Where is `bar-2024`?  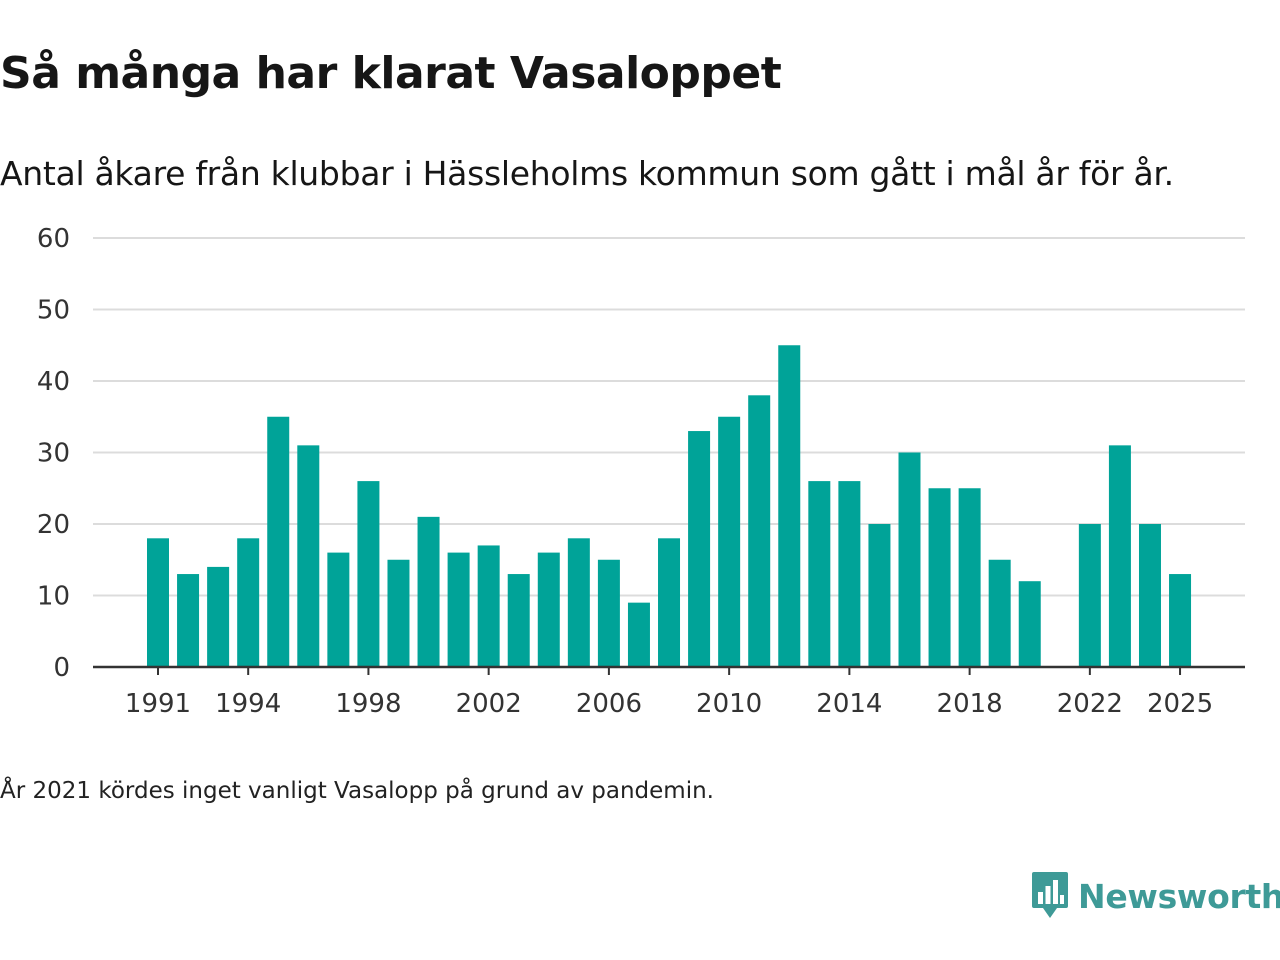
bar-2024 is located at coordinates (1149, 595).